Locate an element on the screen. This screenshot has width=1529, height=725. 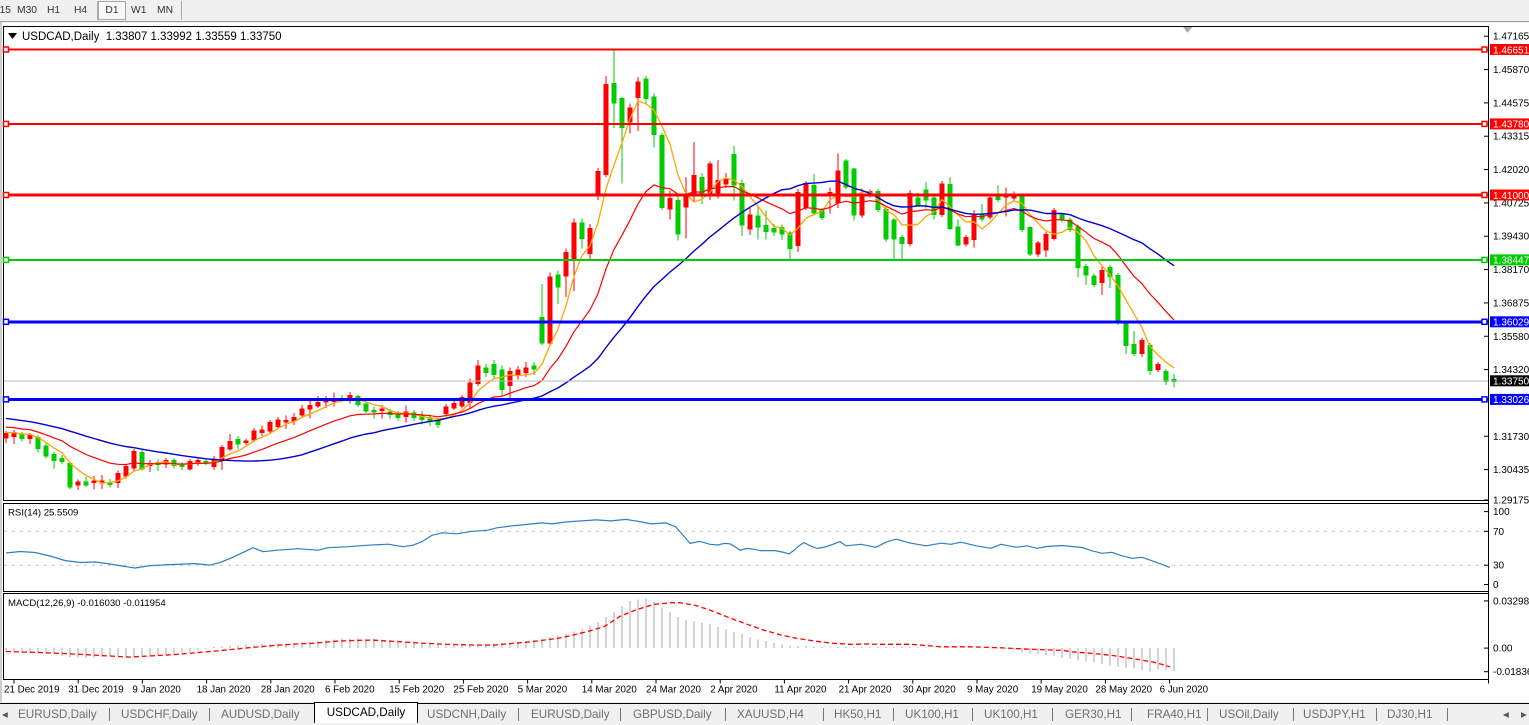
svg-text: 5 Mar 2020 is located at coordinates (543, 690).